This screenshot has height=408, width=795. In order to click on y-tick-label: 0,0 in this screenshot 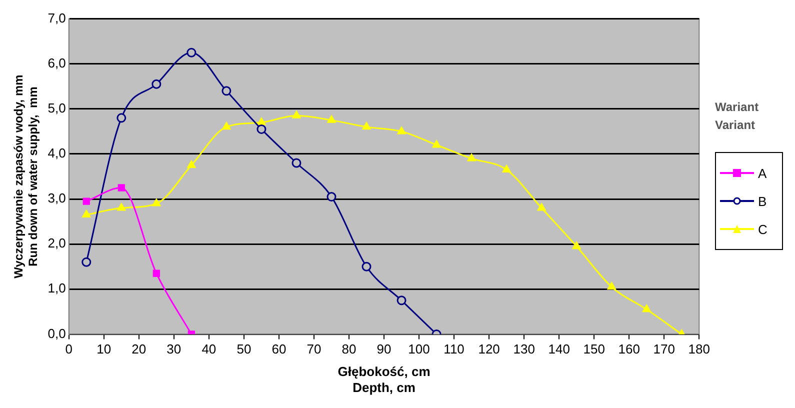, I will do `click(57, 333)`.